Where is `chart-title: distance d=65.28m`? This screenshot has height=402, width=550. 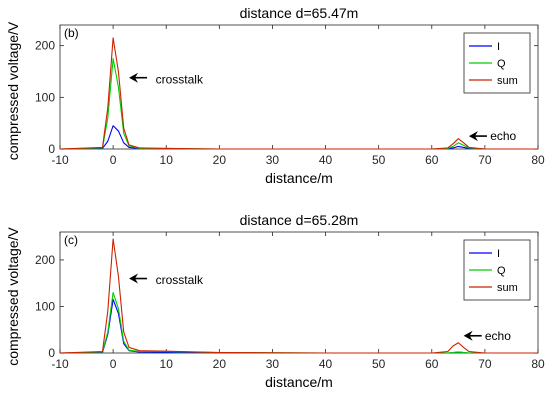
chart-title: distance d=65.28m is located at coordinates (299, 220).